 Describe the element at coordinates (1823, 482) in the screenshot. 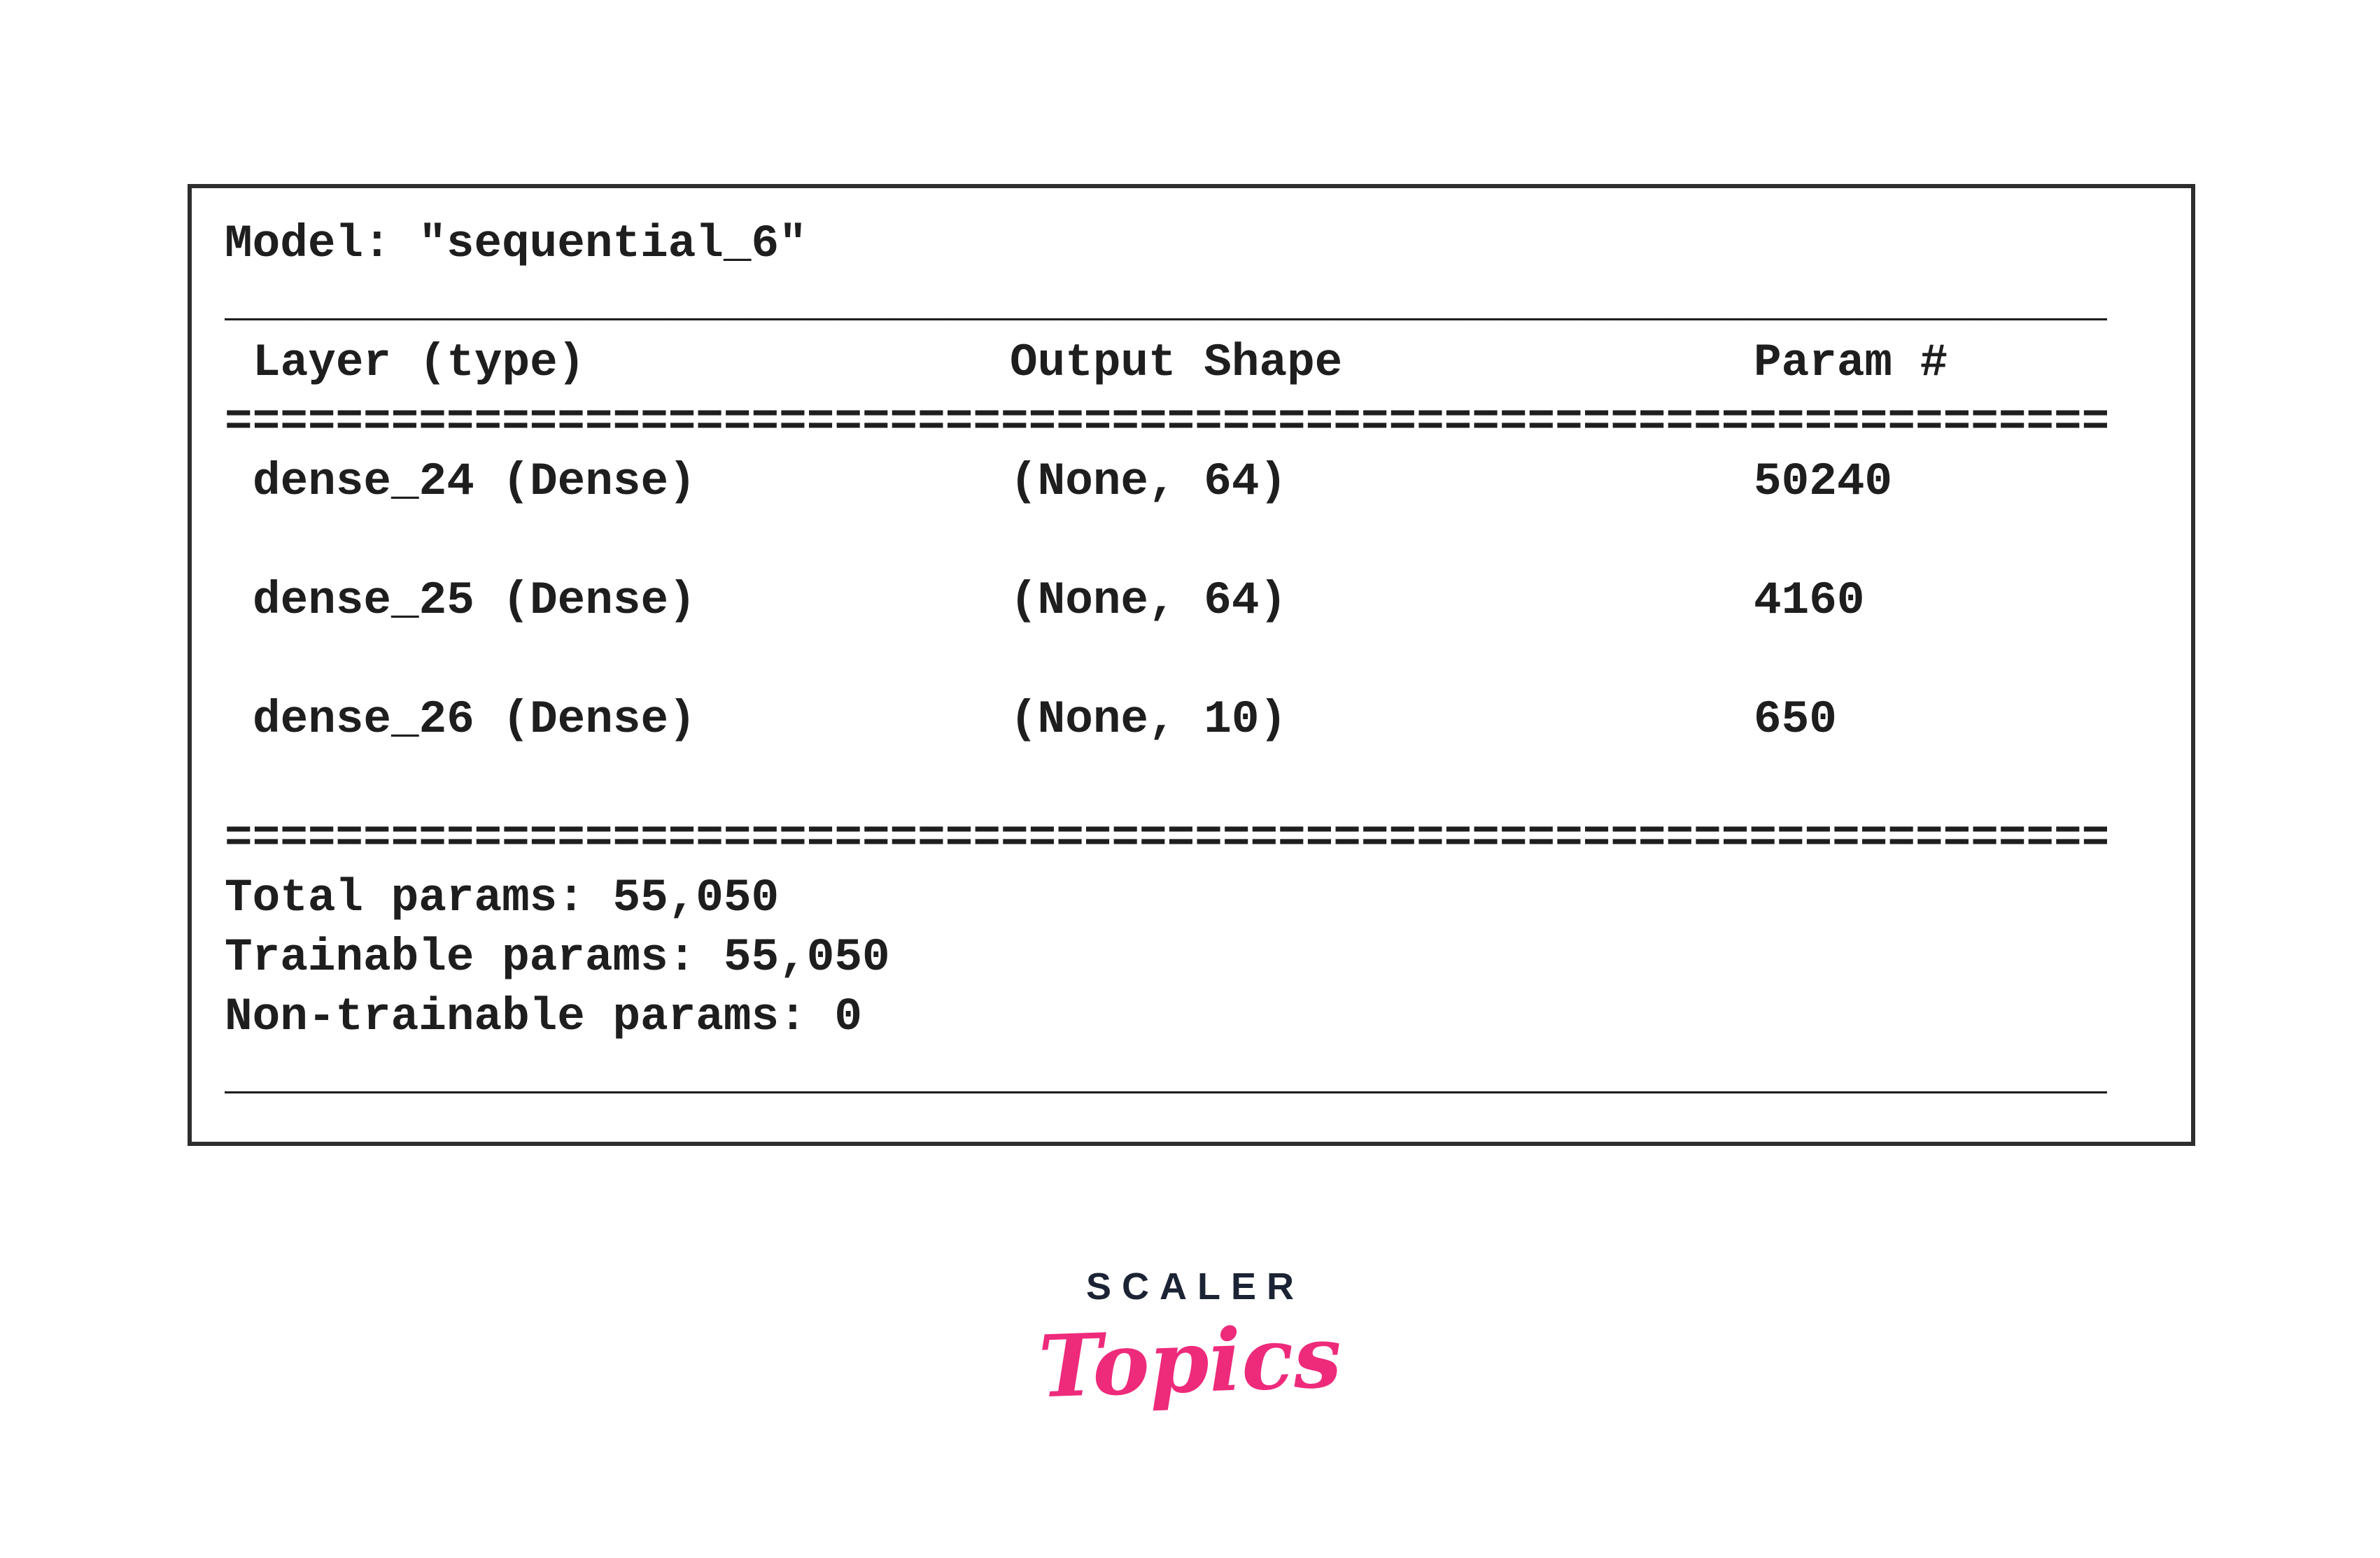

I see `cell-params: 50240` at that location.